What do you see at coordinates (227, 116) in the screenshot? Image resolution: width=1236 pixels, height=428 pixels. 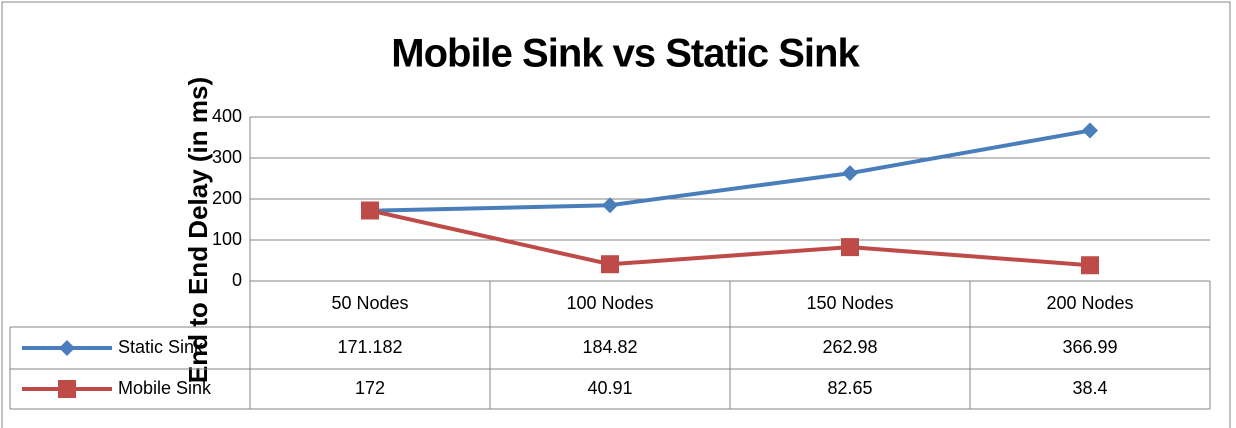 I see `y-tick-label: 400` at bounding box center [227, 116].